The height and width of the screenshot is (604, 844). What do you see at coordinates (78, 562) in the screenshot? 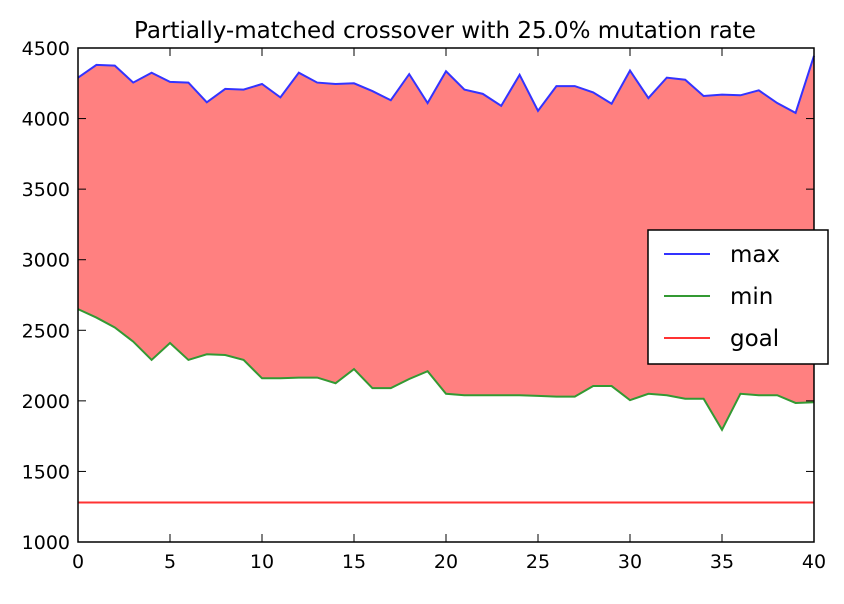
I see `x-tick-label: 0` at bounding box center [78, 562].